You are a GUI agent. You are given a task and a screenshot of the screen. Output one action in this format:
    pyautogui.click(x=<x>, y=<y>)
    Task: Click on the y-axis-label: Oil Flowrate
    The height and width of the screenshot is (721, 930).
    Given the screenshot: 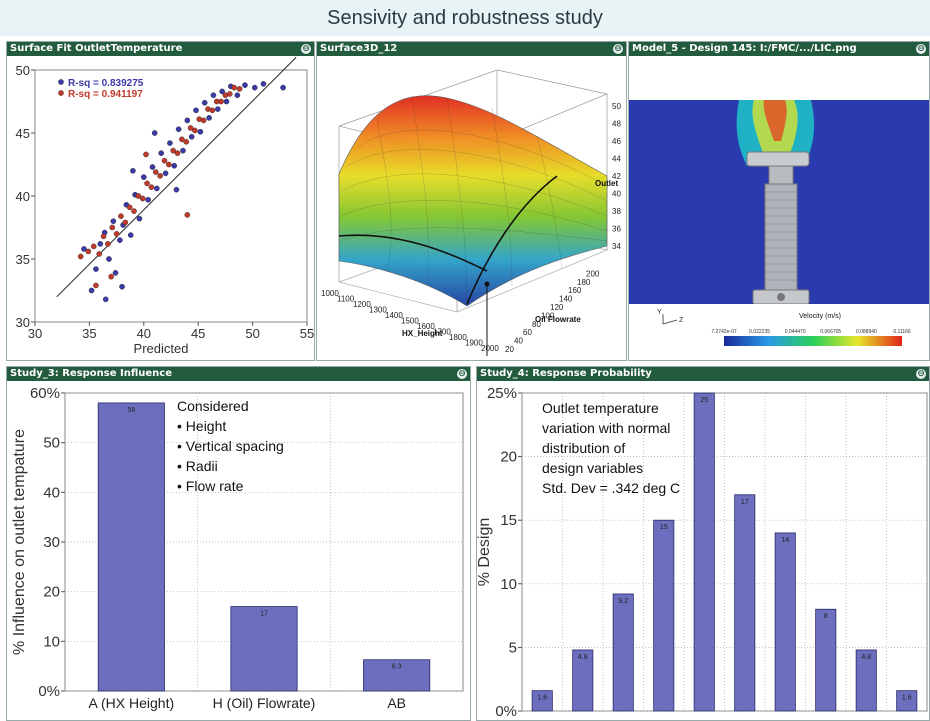 What is the action you would take?
    pyautogui.click(x=558, y=319)
    